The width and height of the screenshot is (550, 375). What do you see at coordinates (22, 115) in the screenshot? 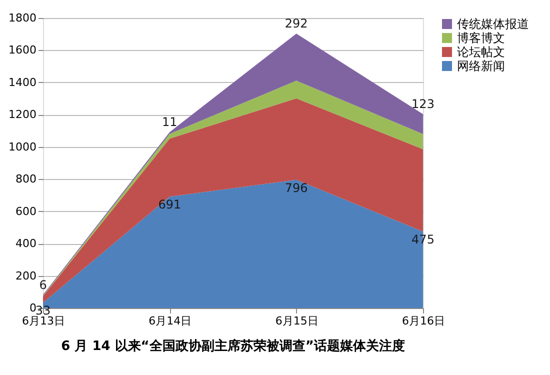
I see `y-tick-label: 1200` at bounding box center [22, 115].